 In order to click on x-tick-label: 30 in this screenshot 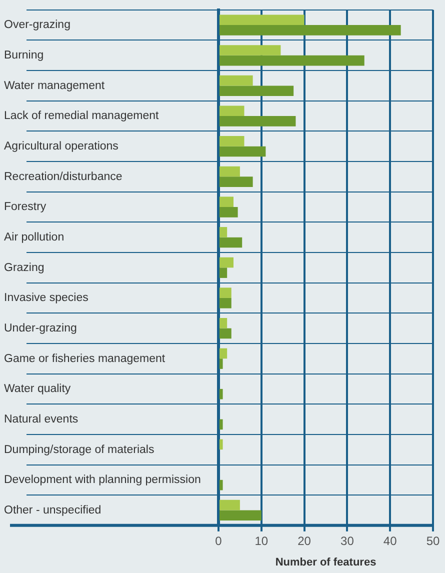, I will do `click(347, 541)`.